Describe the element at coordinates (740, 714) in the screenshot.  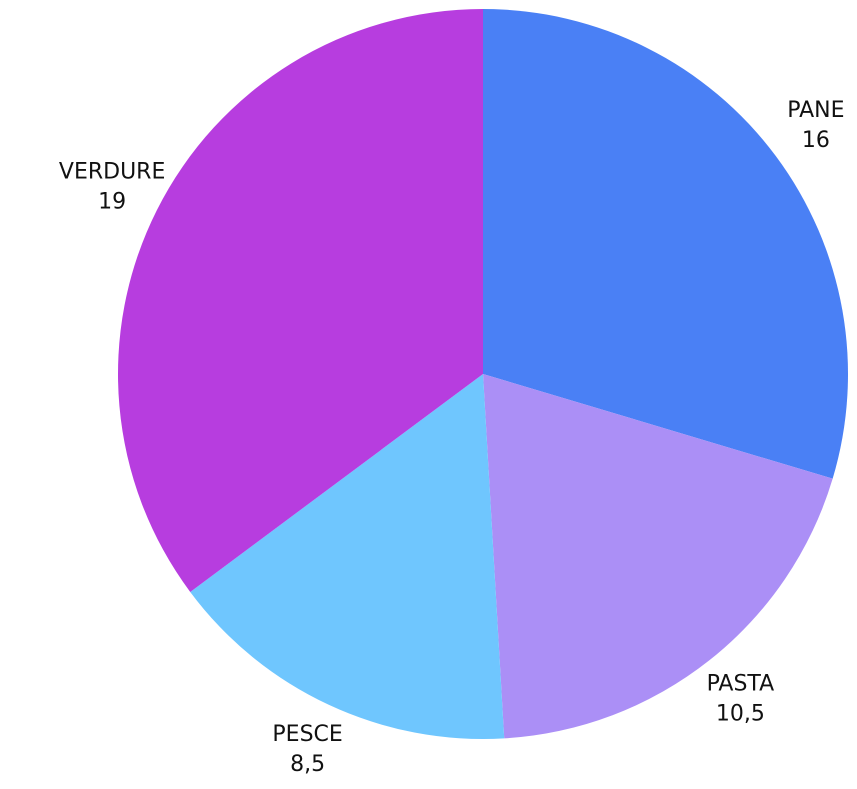
I see `slice-value: 10,5` at that location.